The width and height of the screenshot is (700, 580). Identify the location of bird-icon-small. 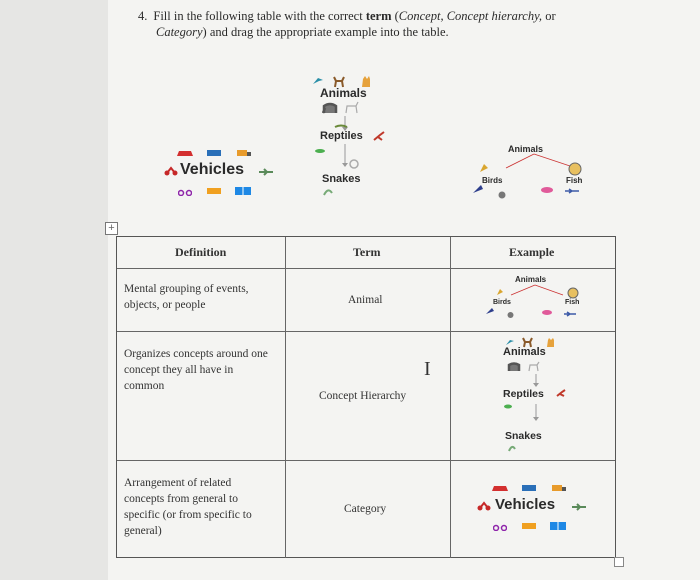
(510, 342).